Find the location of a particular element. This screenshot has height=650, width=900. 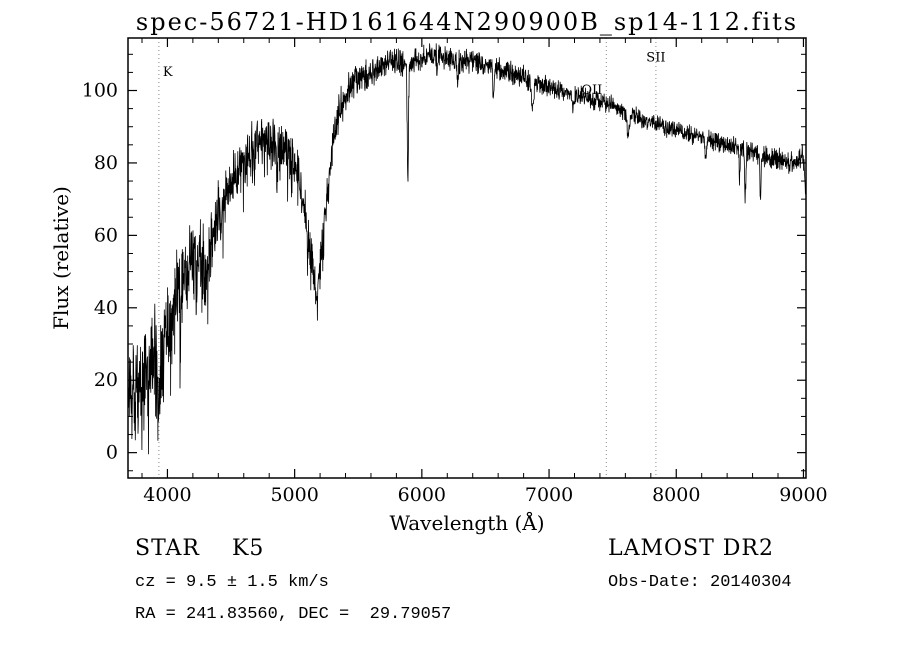

ra-dec-label: RA = 241.83560, DEC = 29.79057 is located at coordinates (293, 614).